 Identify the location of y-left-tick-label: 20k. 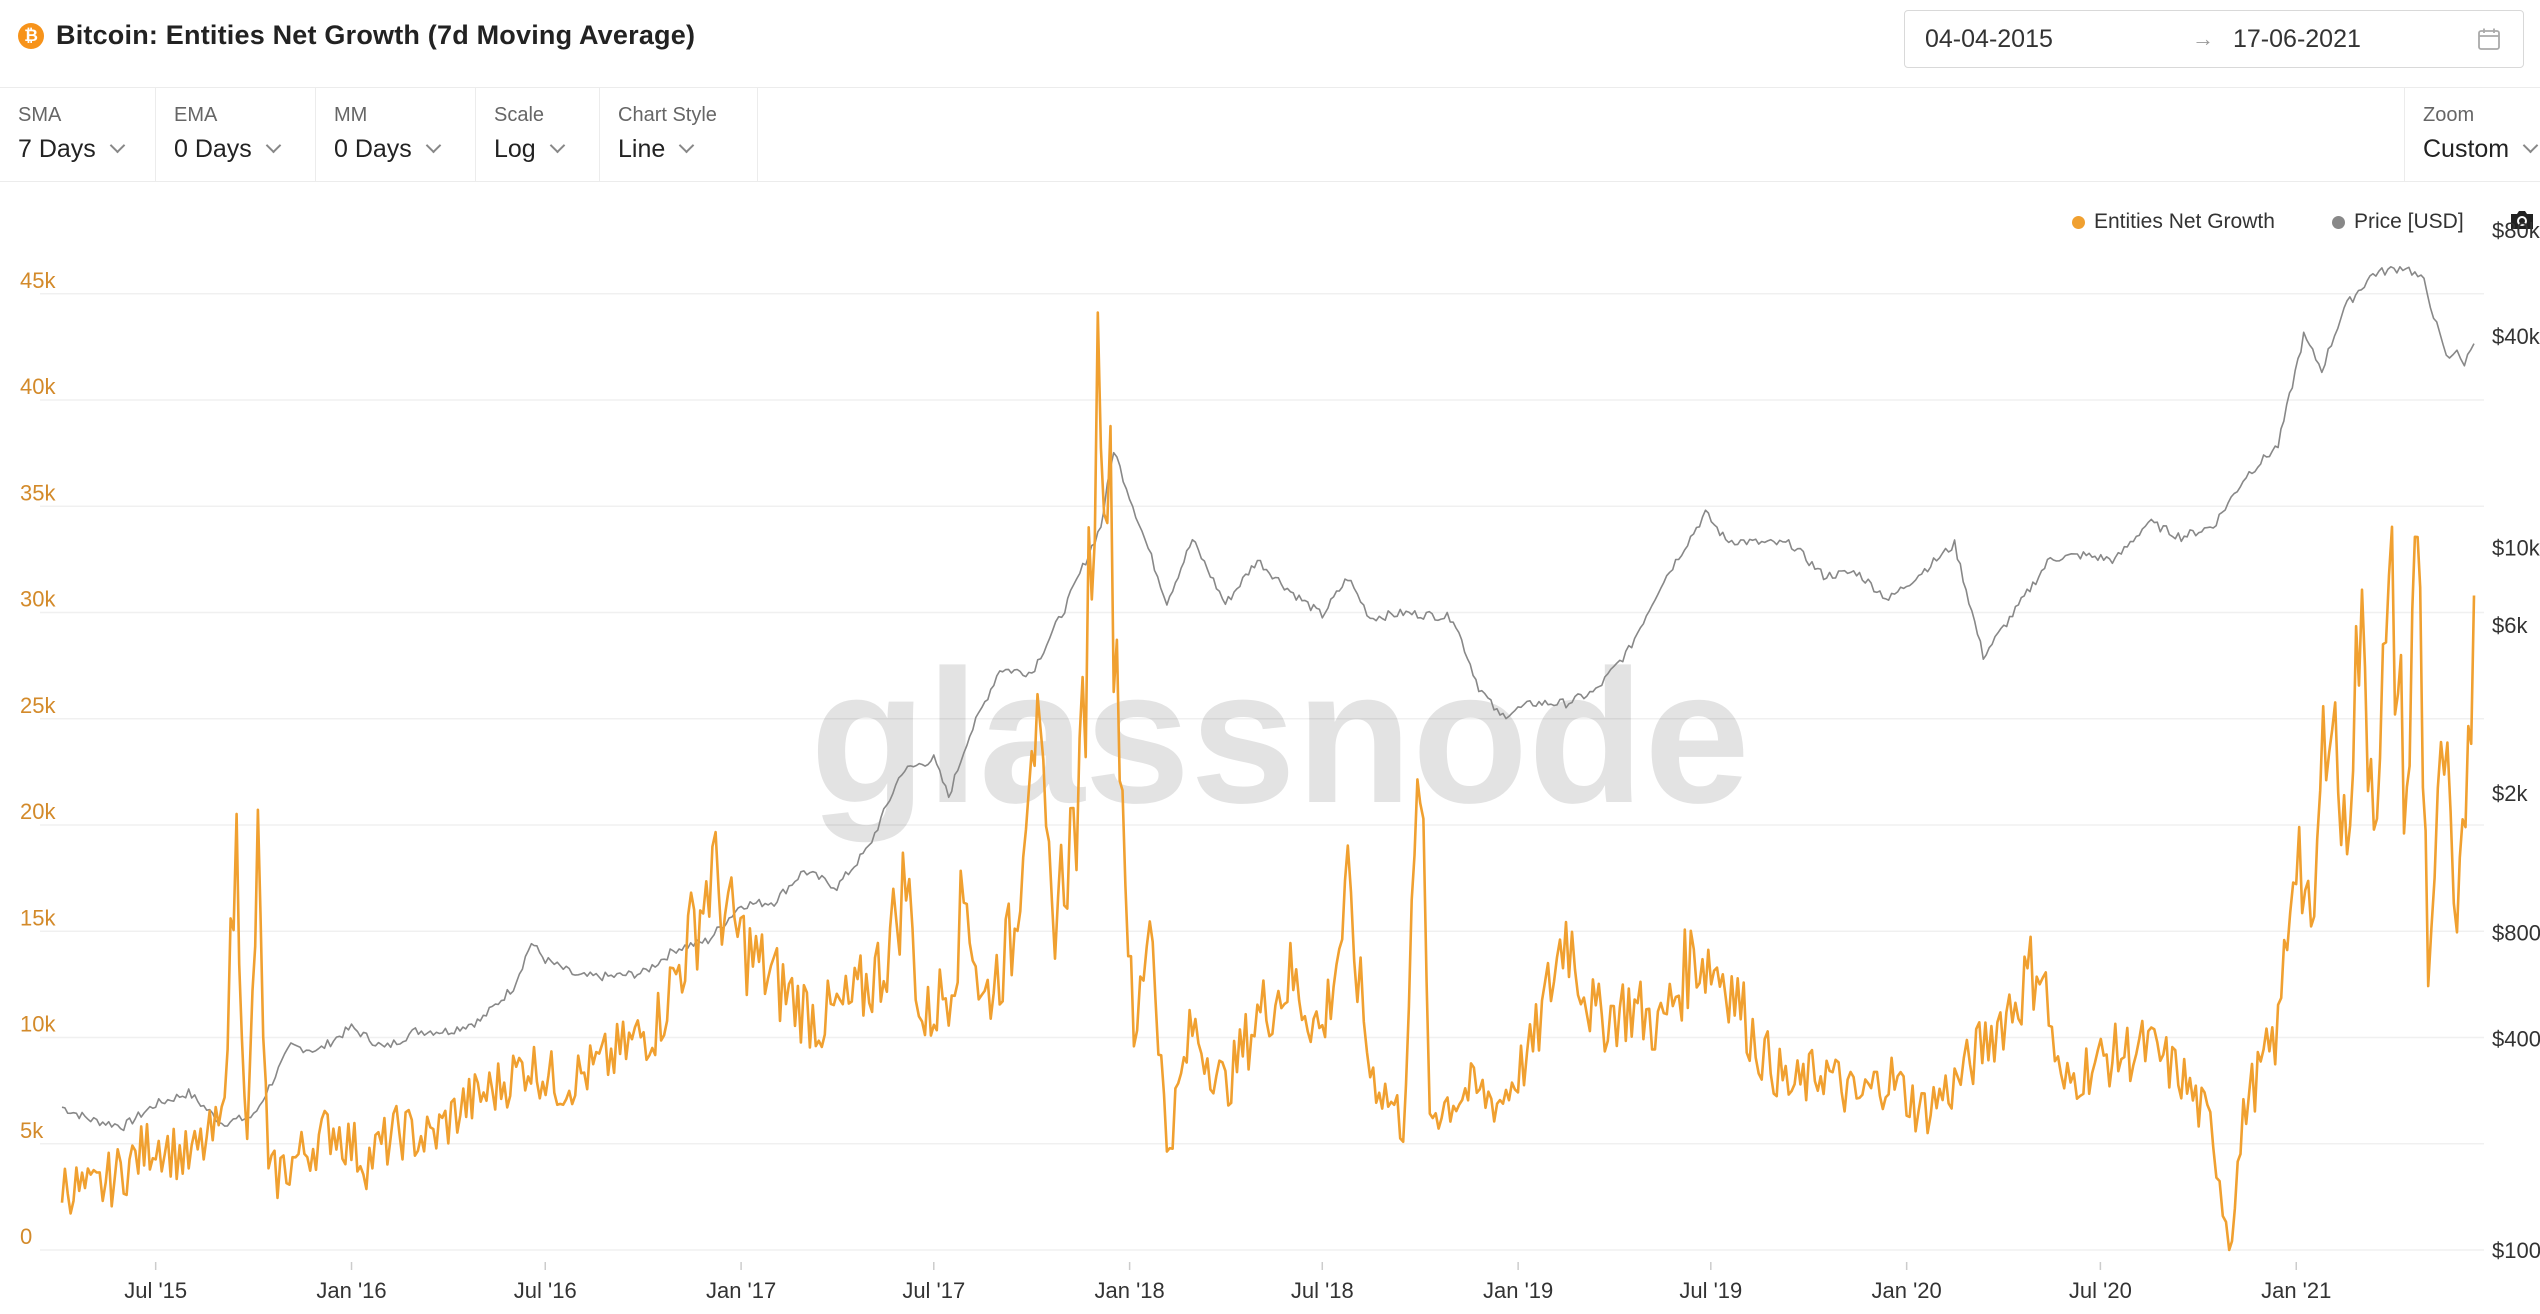
(38, 811).